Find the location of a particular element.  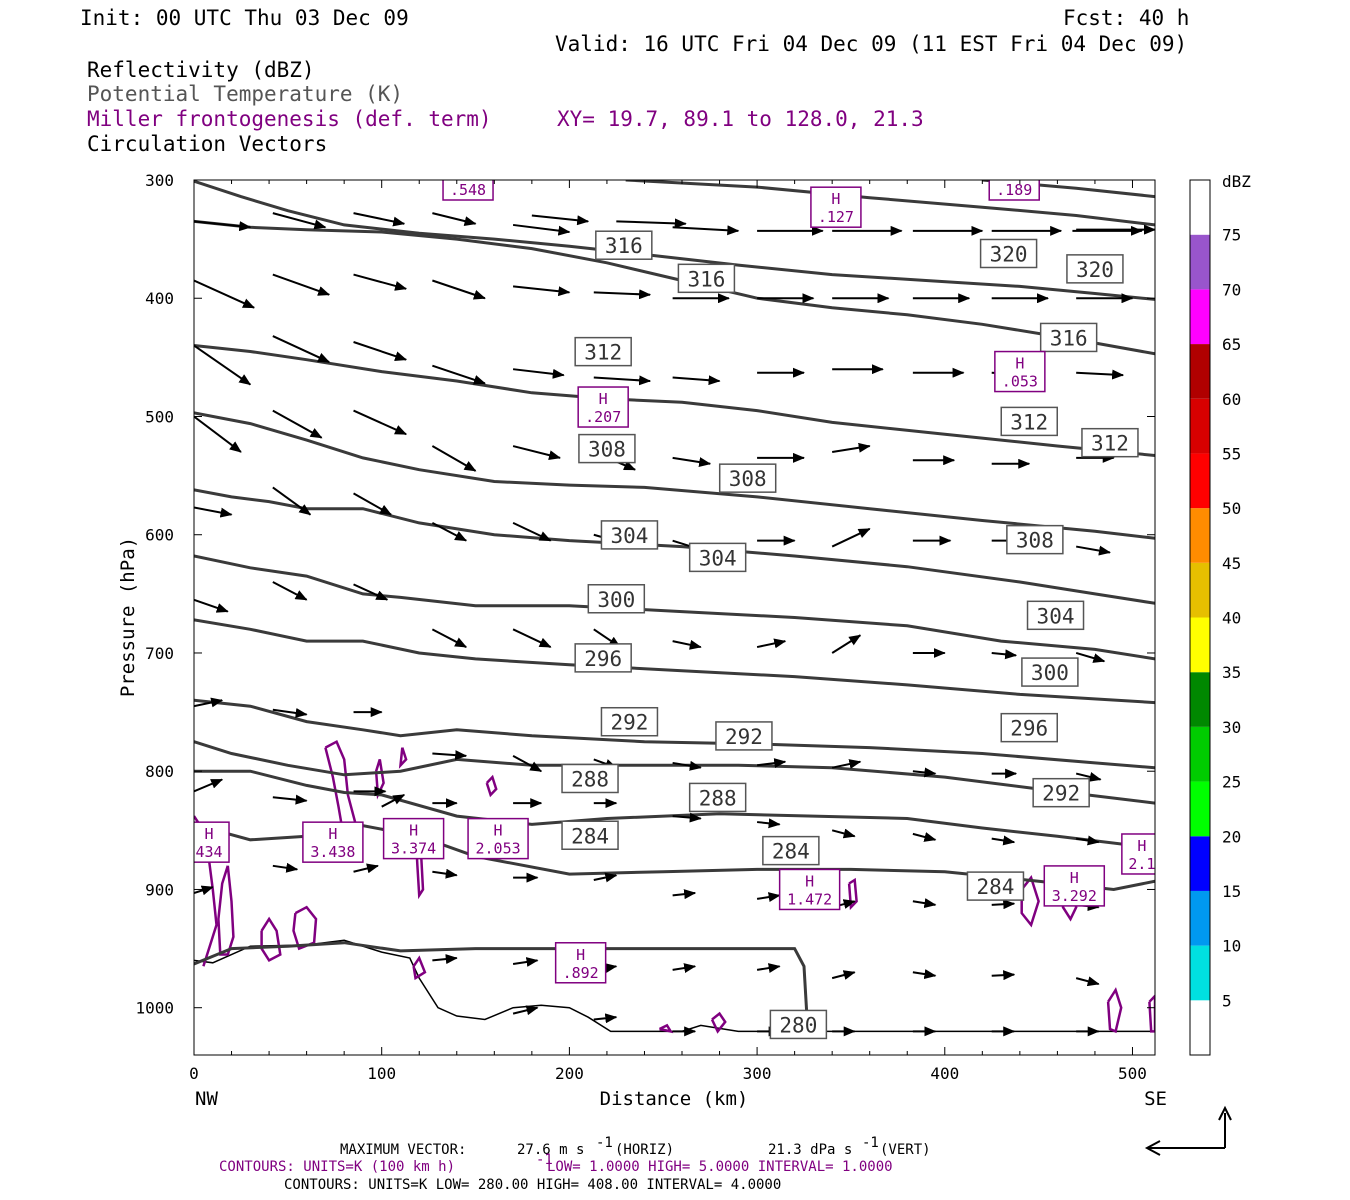

x-tick-label: 400 is located at coordinates (944, 1073).